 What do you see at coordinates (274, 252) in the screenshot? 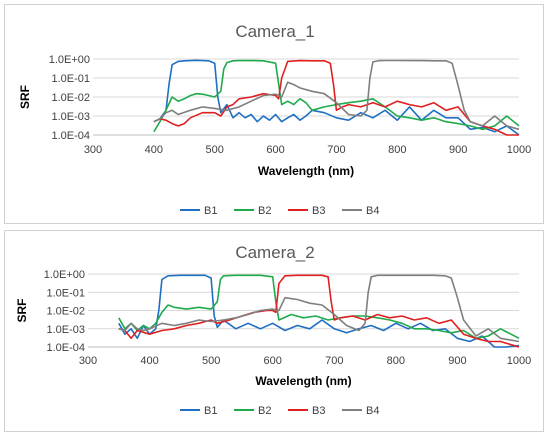
I see `chart-title: Camera_2` at bounding box center [274, 252].